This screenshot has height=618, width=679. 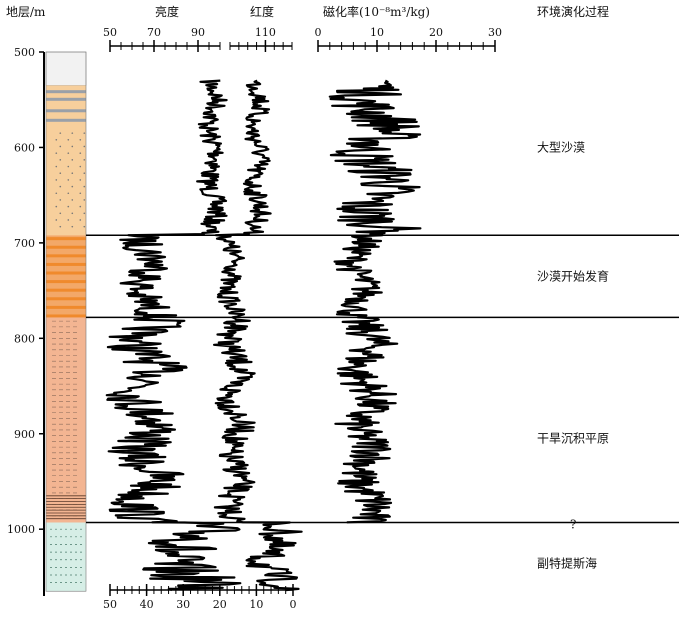 I want to click on stratigraphic-column, so click(x=66, y=321).